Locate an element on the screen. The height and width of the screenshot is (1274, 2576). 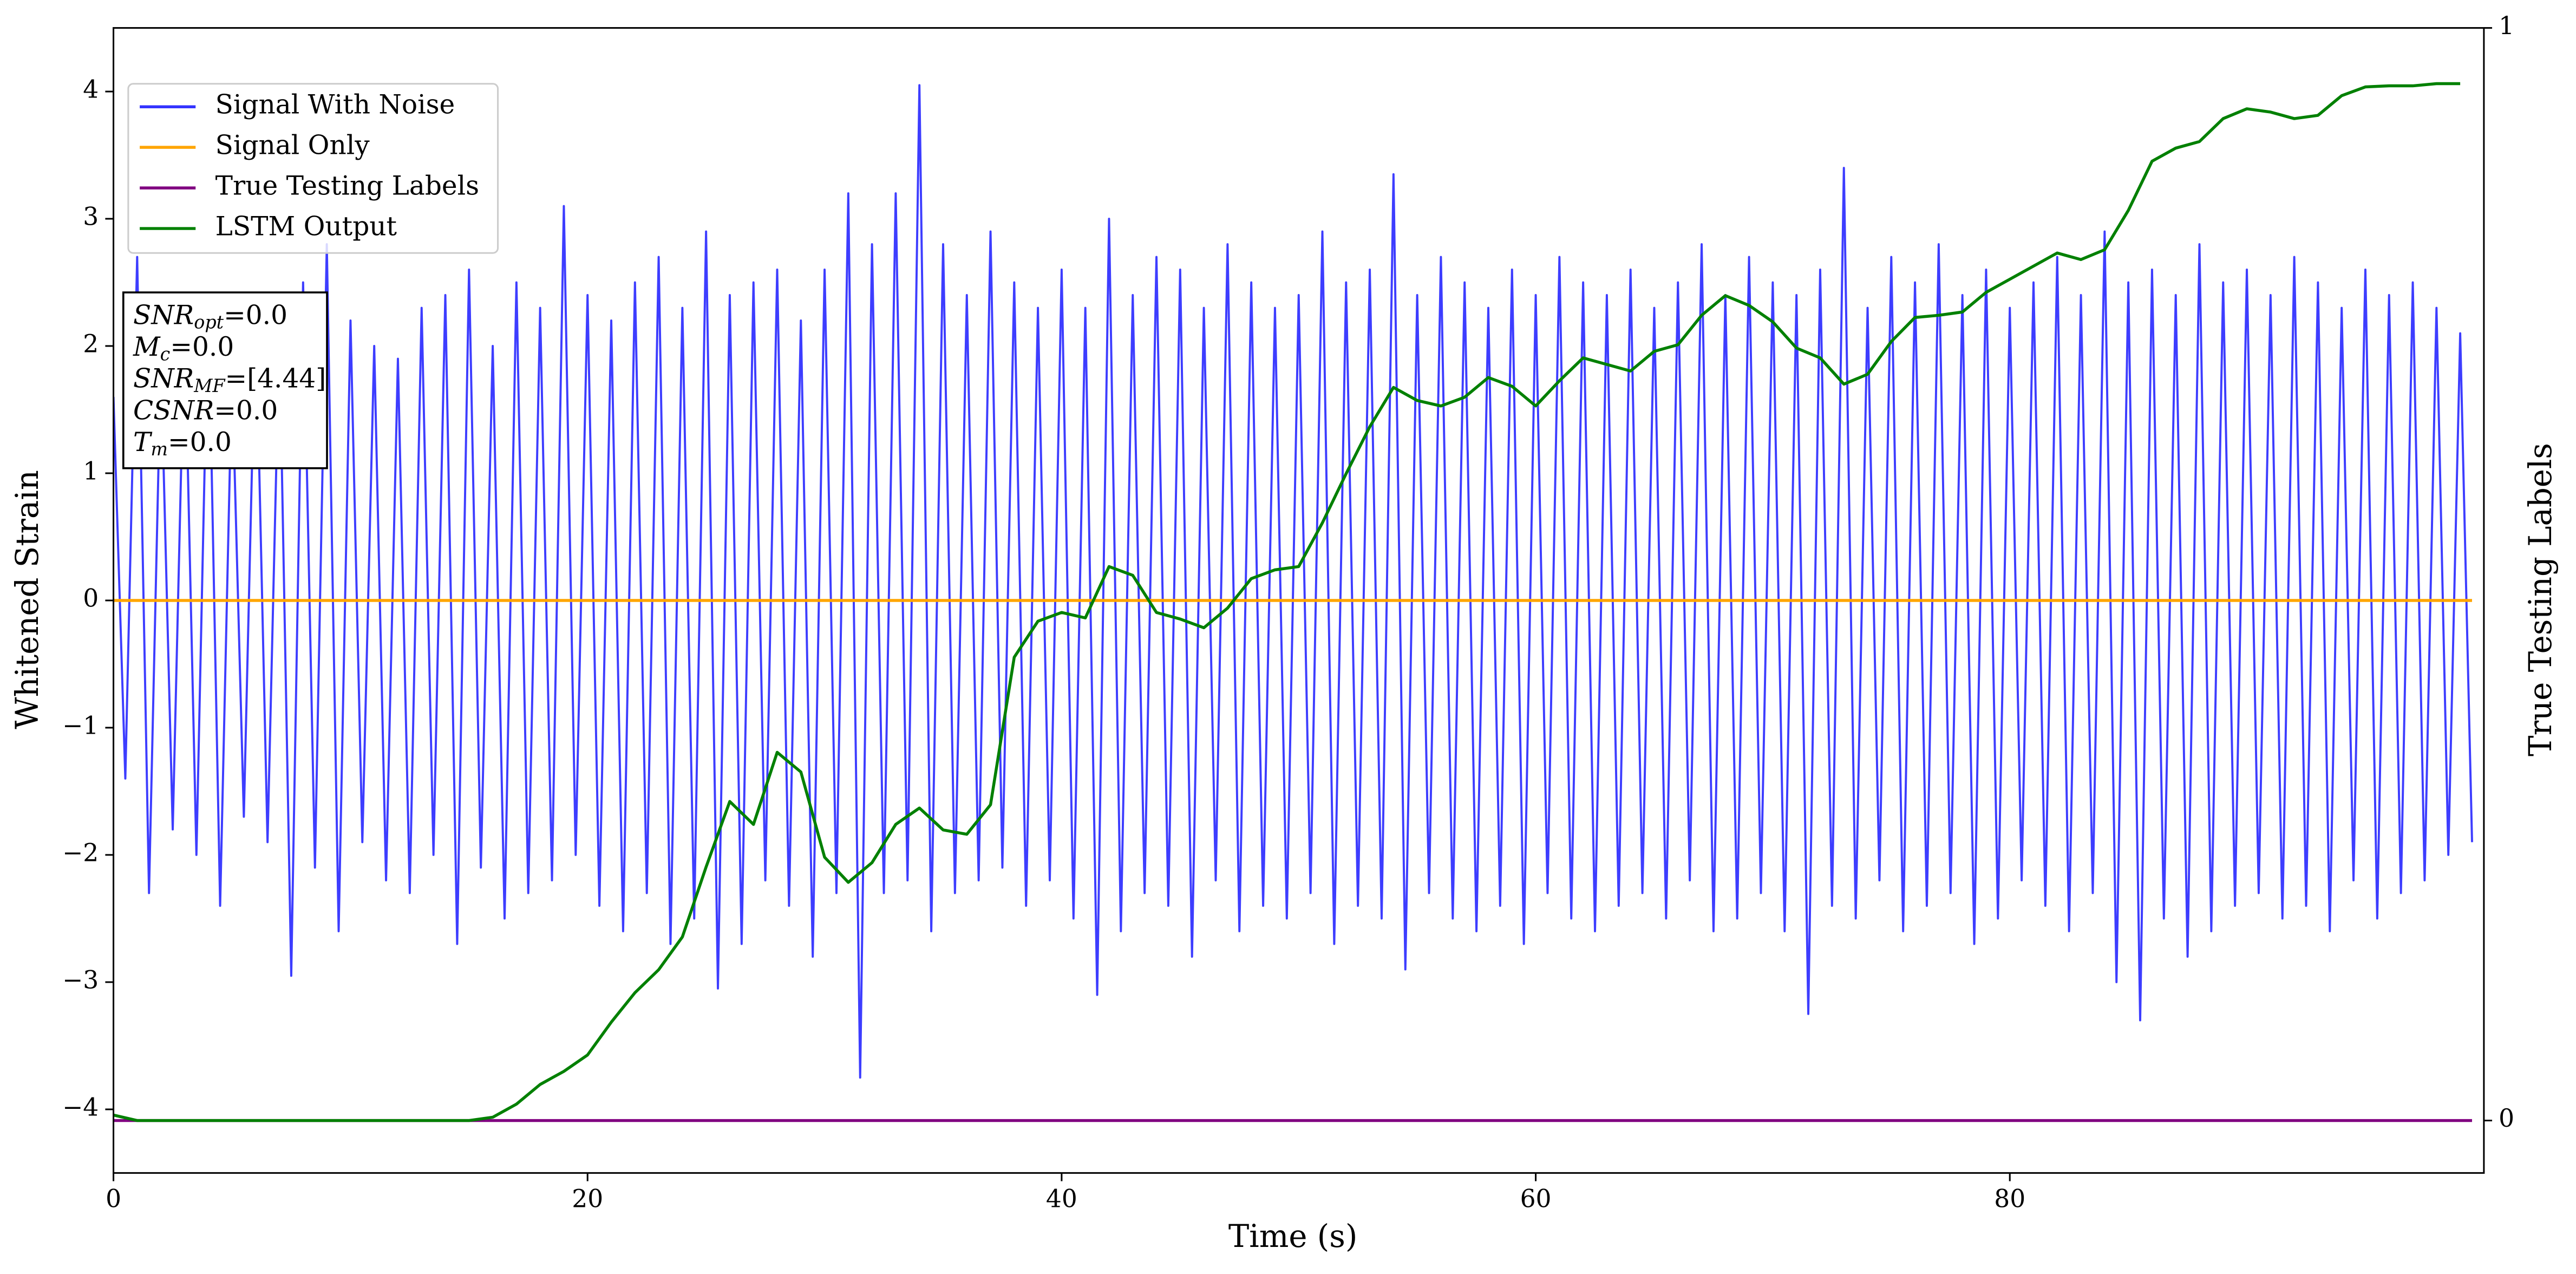
legend-label: True Testing Labels is located at coordinates (347, 186).